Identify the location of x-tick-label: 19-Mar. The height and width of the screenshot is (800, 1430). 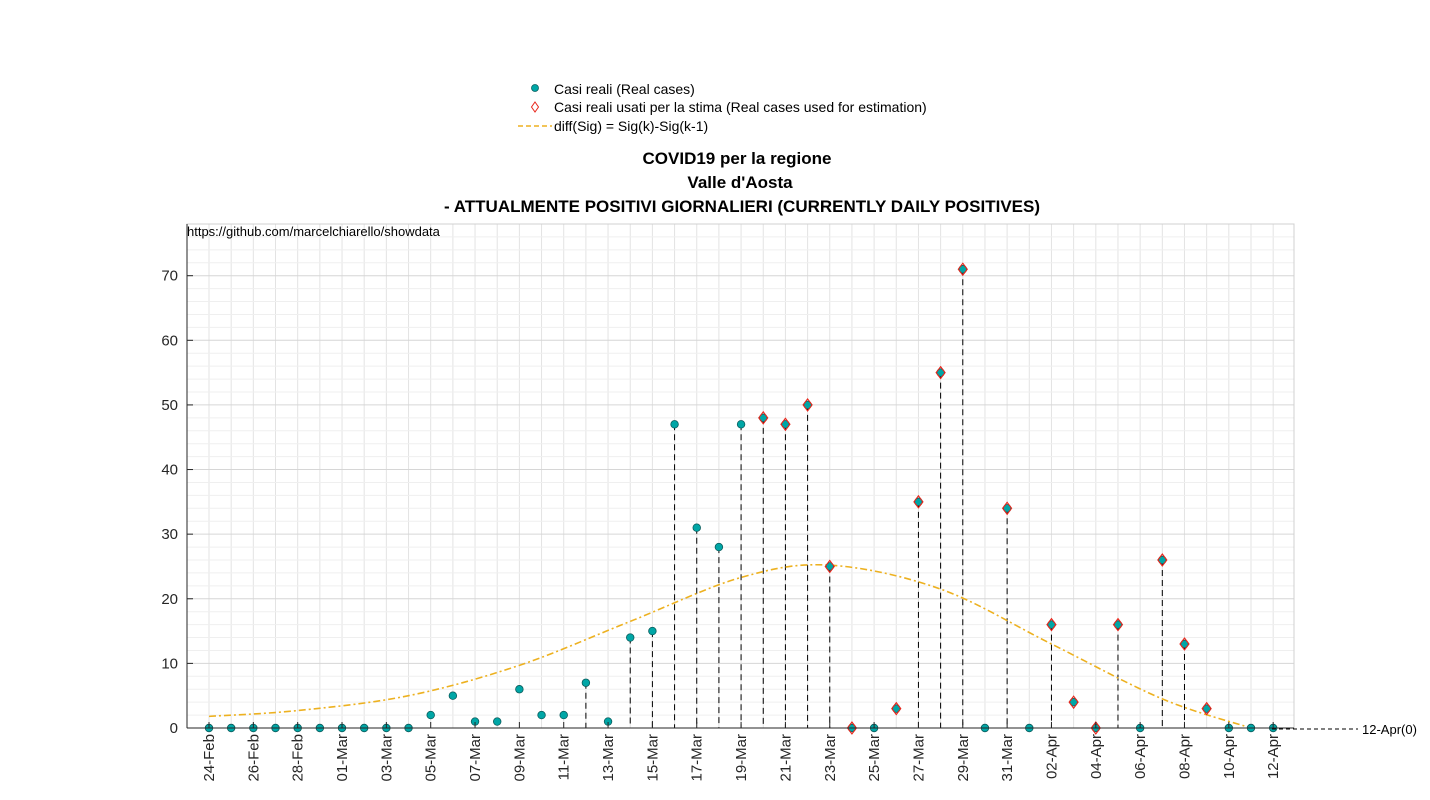
(741, 758).